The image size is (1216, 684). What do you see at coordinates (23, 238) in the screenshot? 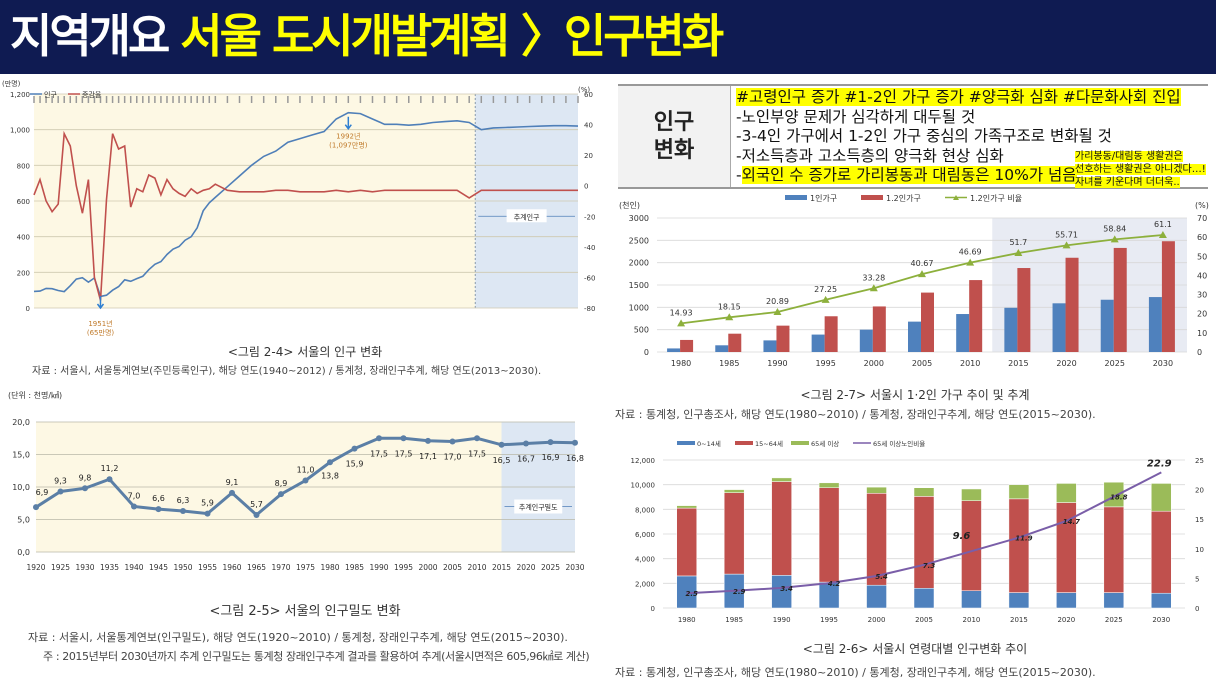
I see `y-tick-label: 400` at bounding box center [23, 238].